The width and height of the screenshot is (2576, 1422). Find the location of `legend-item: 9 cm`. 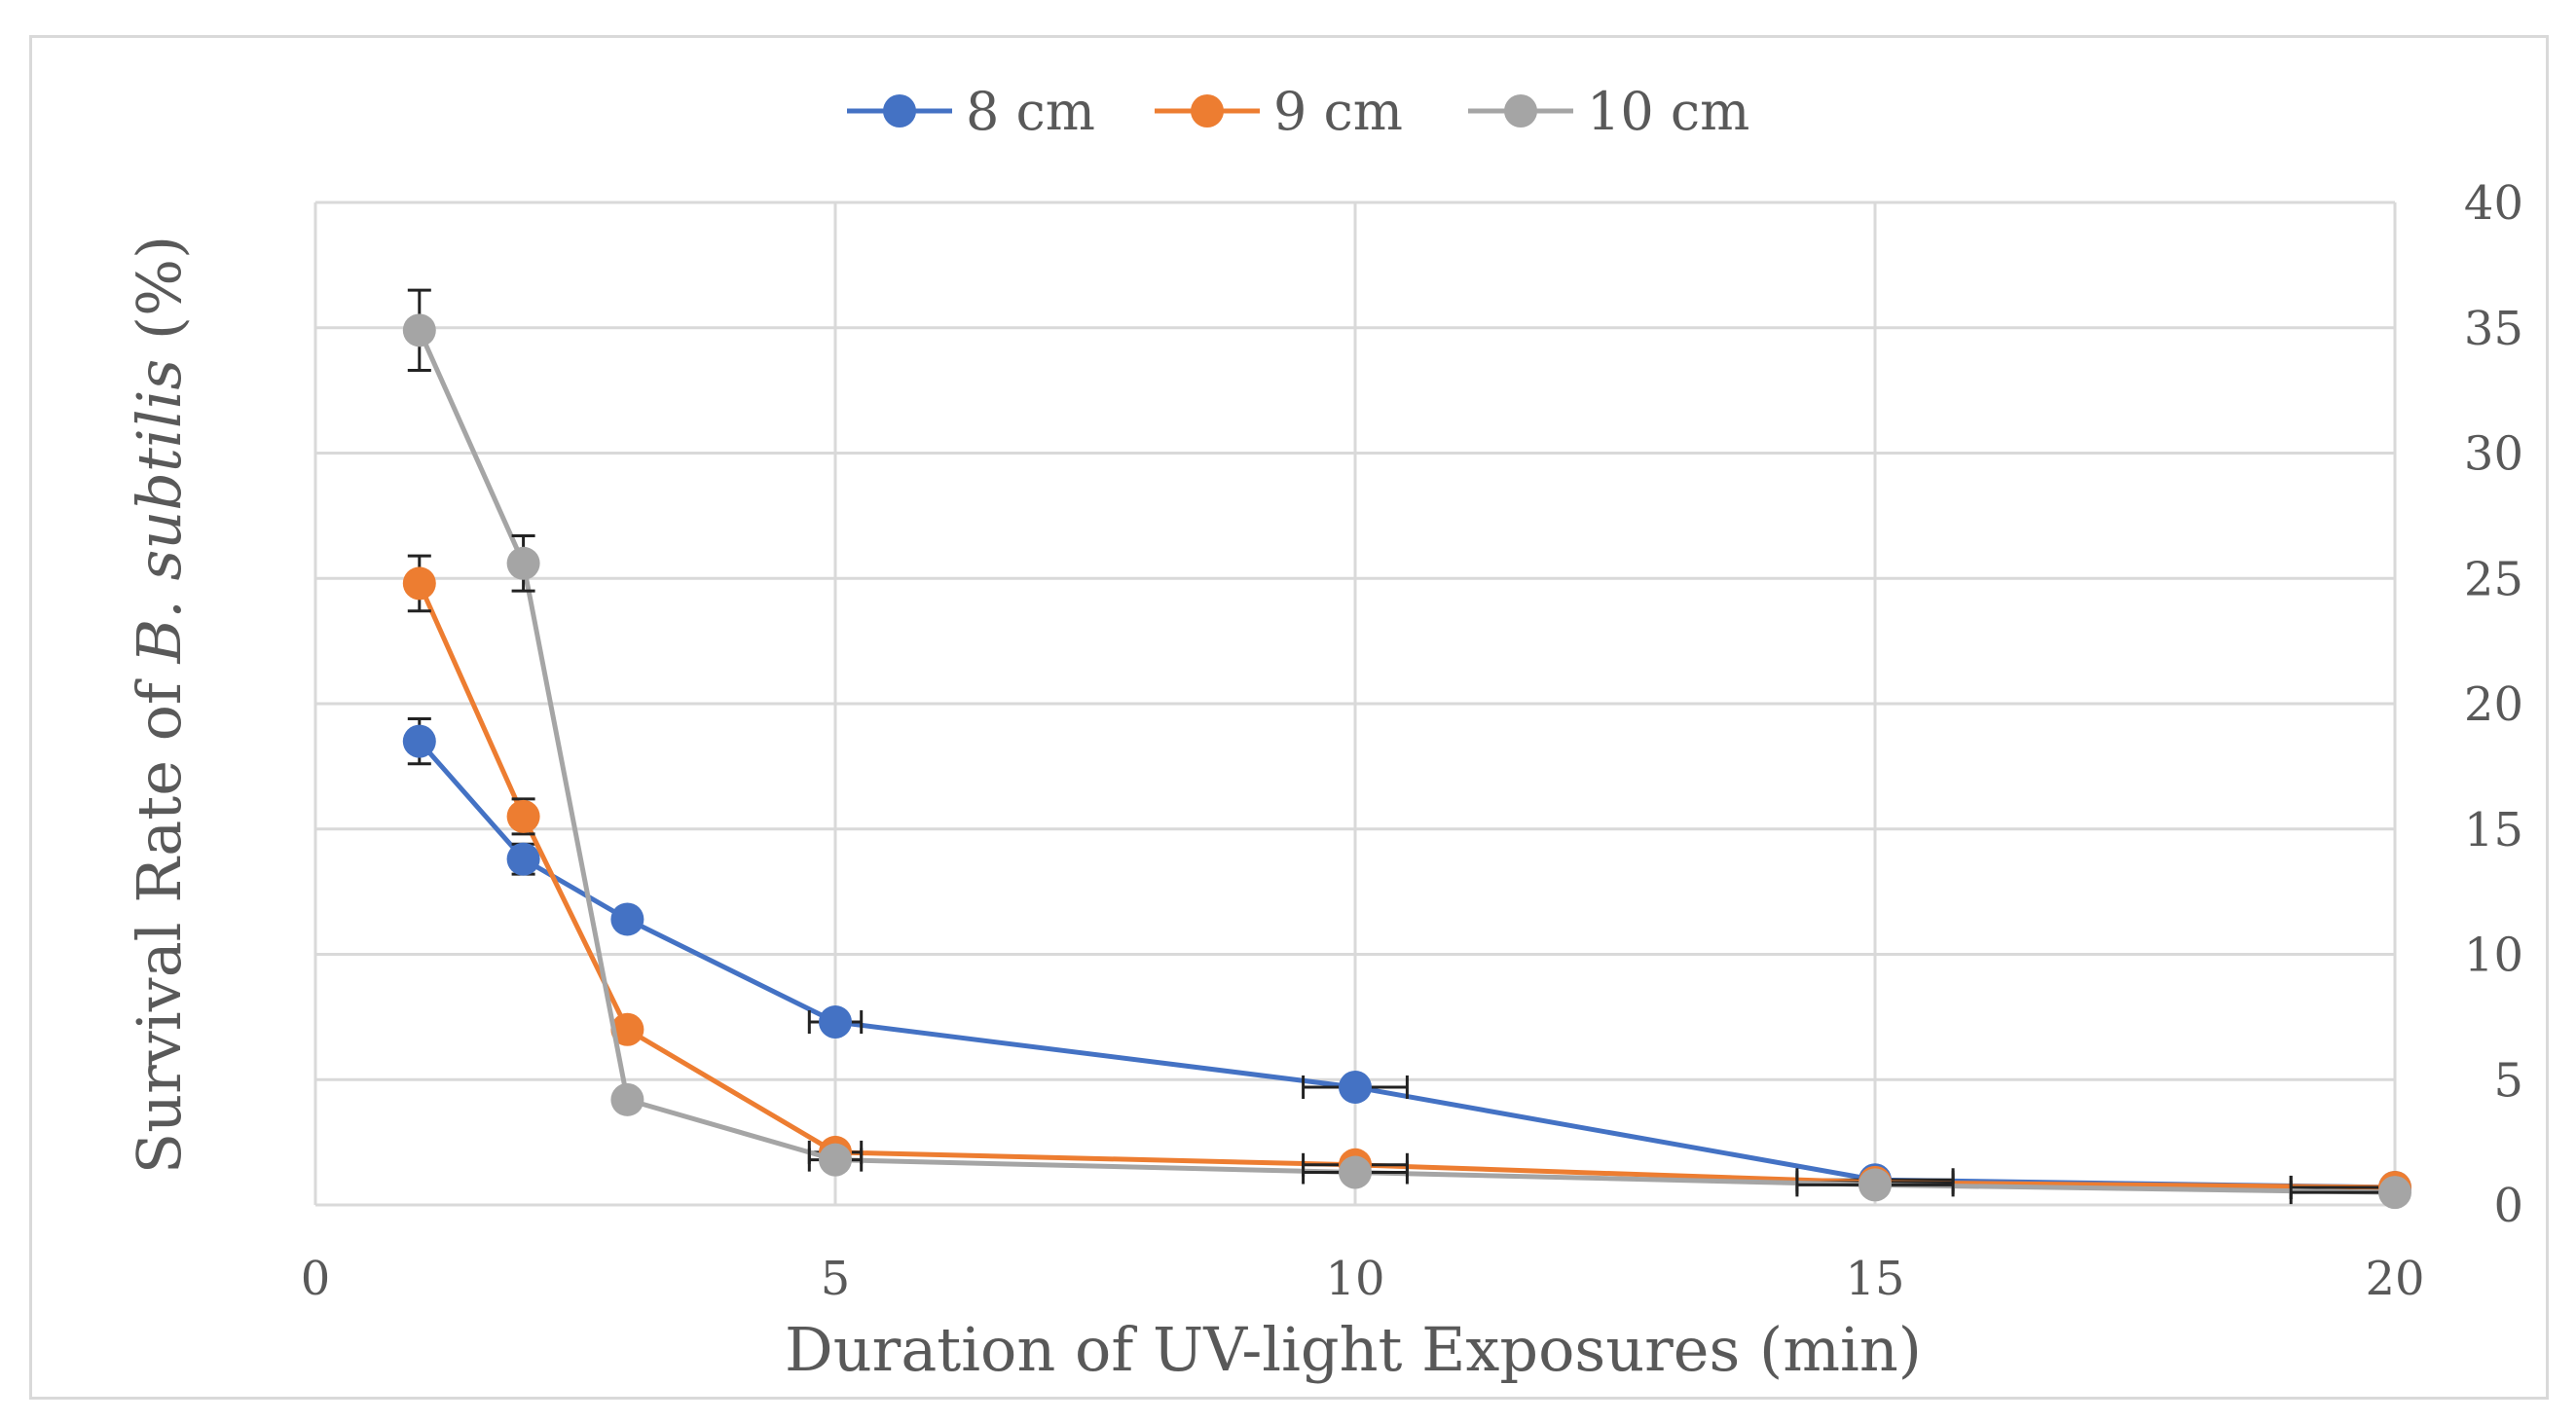

legend-item: 9 cm is located at coordinates (1279, 111).